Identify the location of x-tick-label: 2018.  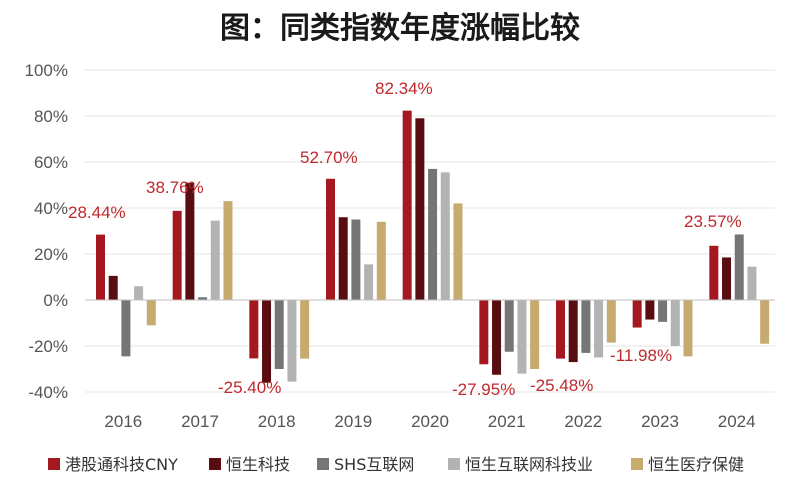
(277, 421).